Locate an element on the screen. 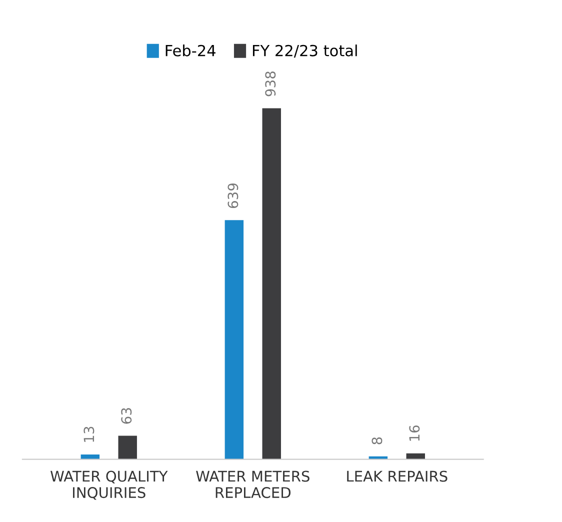 The image size is (562, 522). x-tick-label: WATER QUALITY INQUIRIES is located at coordinates (109, 485).